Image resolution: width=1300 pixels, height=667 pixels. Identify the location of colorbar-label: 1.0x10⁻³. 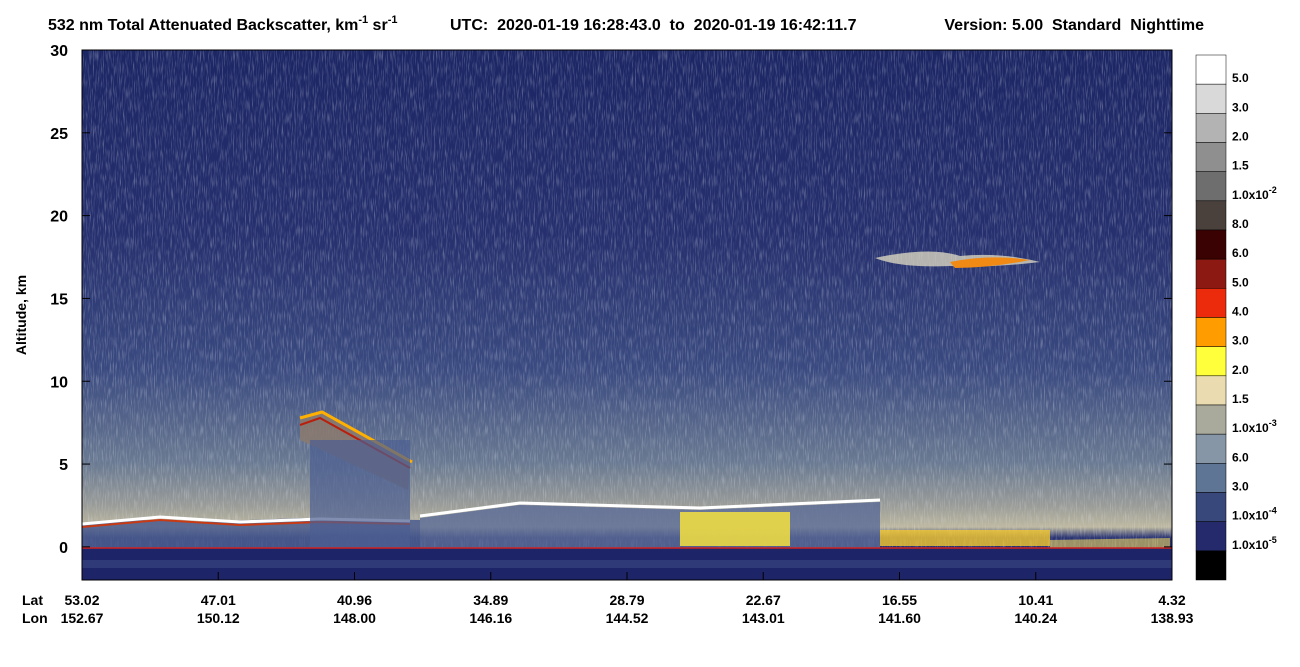
(1254, 426).